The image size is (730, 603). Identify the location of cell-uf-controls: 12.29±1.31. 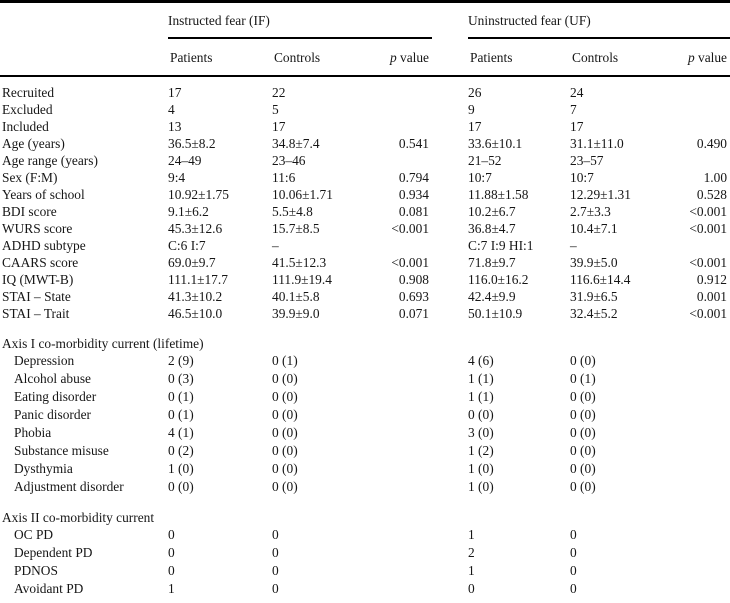
(600, 194).